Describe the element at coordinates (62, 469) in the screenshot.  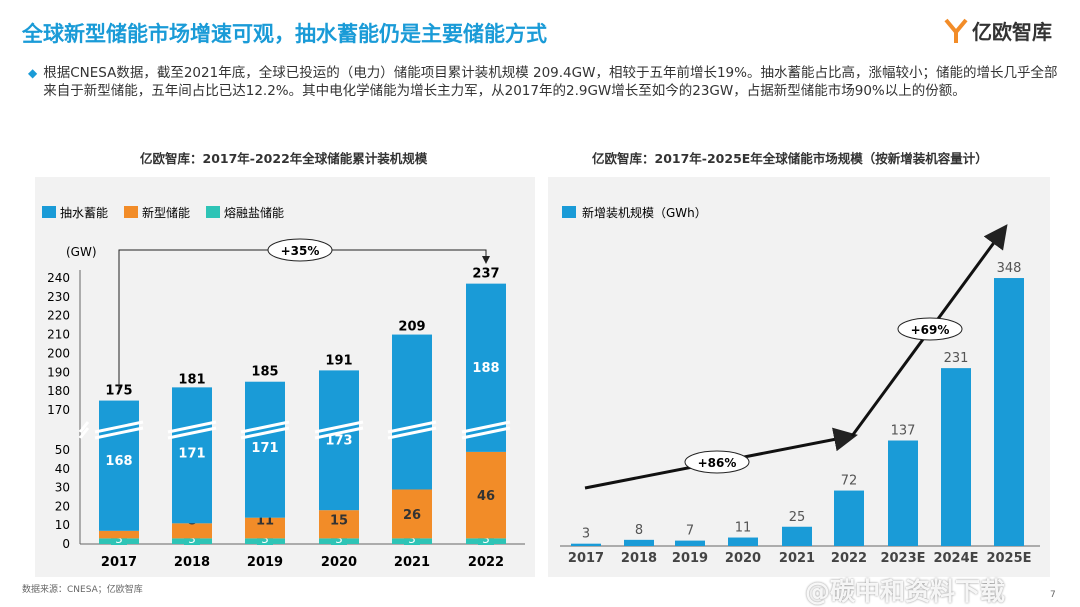
I see `y-tick-label: 40` at that location.